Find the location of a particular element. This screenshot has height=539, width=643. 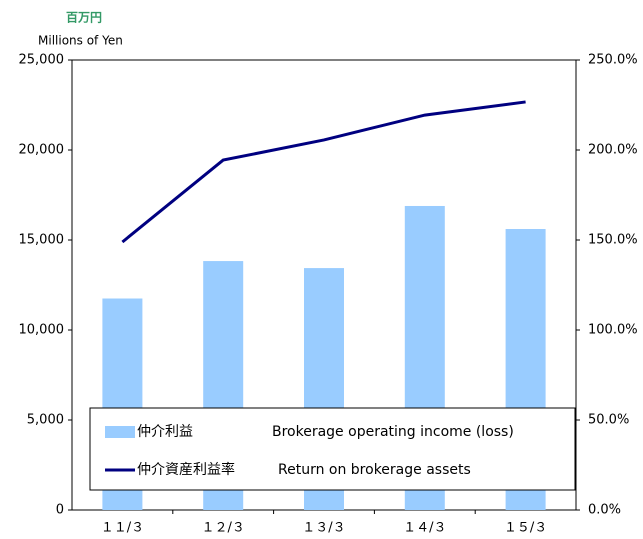

y-axis-label: Millions of Yen is located at coordinates (80, 41).